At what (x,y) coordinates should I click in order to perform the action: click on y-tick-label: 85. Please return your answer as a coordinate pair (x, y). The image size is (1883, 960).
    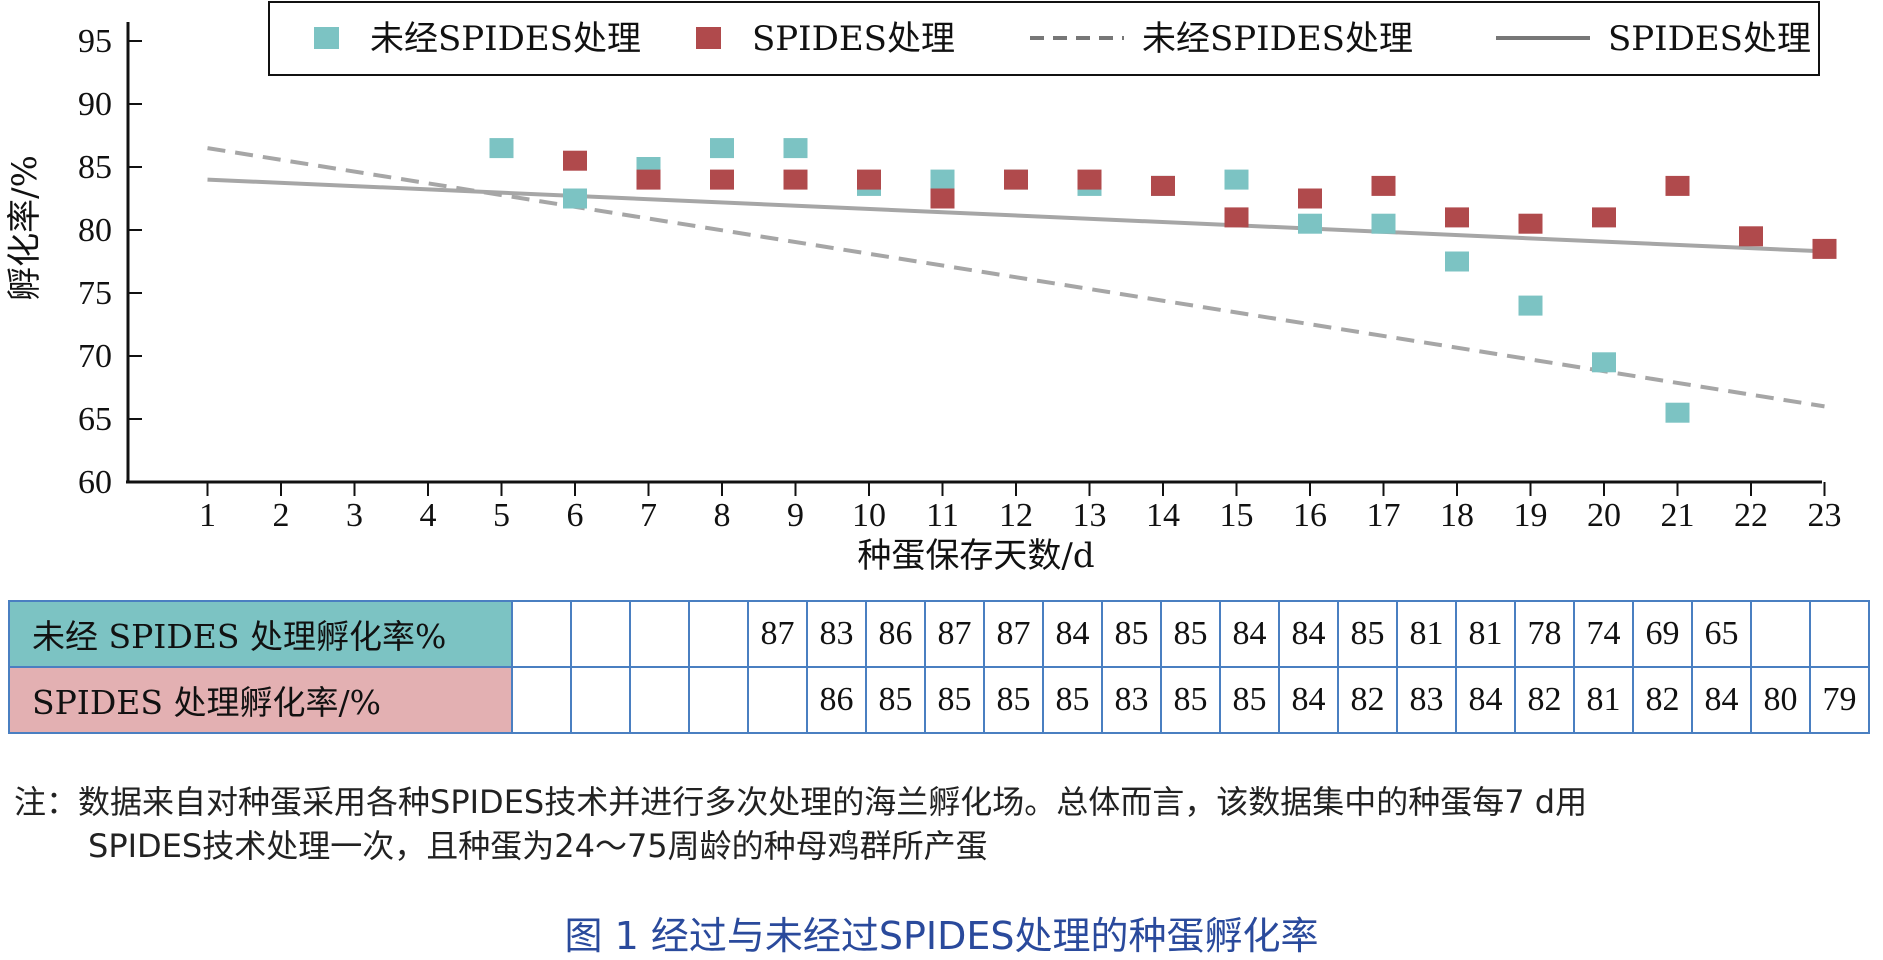
    Looking at the image, I should click on (95, 167).